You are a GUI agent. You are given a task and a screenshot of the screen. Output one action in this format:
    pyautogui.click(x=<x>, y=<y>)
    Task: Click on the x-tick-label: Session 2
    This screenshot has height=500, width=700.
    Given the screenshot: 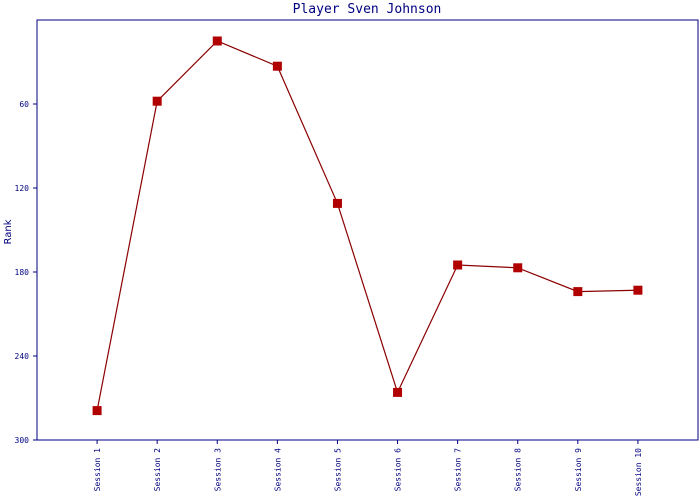 What is the action you would take?
    pyautogui.click(x=157, y=470)
    